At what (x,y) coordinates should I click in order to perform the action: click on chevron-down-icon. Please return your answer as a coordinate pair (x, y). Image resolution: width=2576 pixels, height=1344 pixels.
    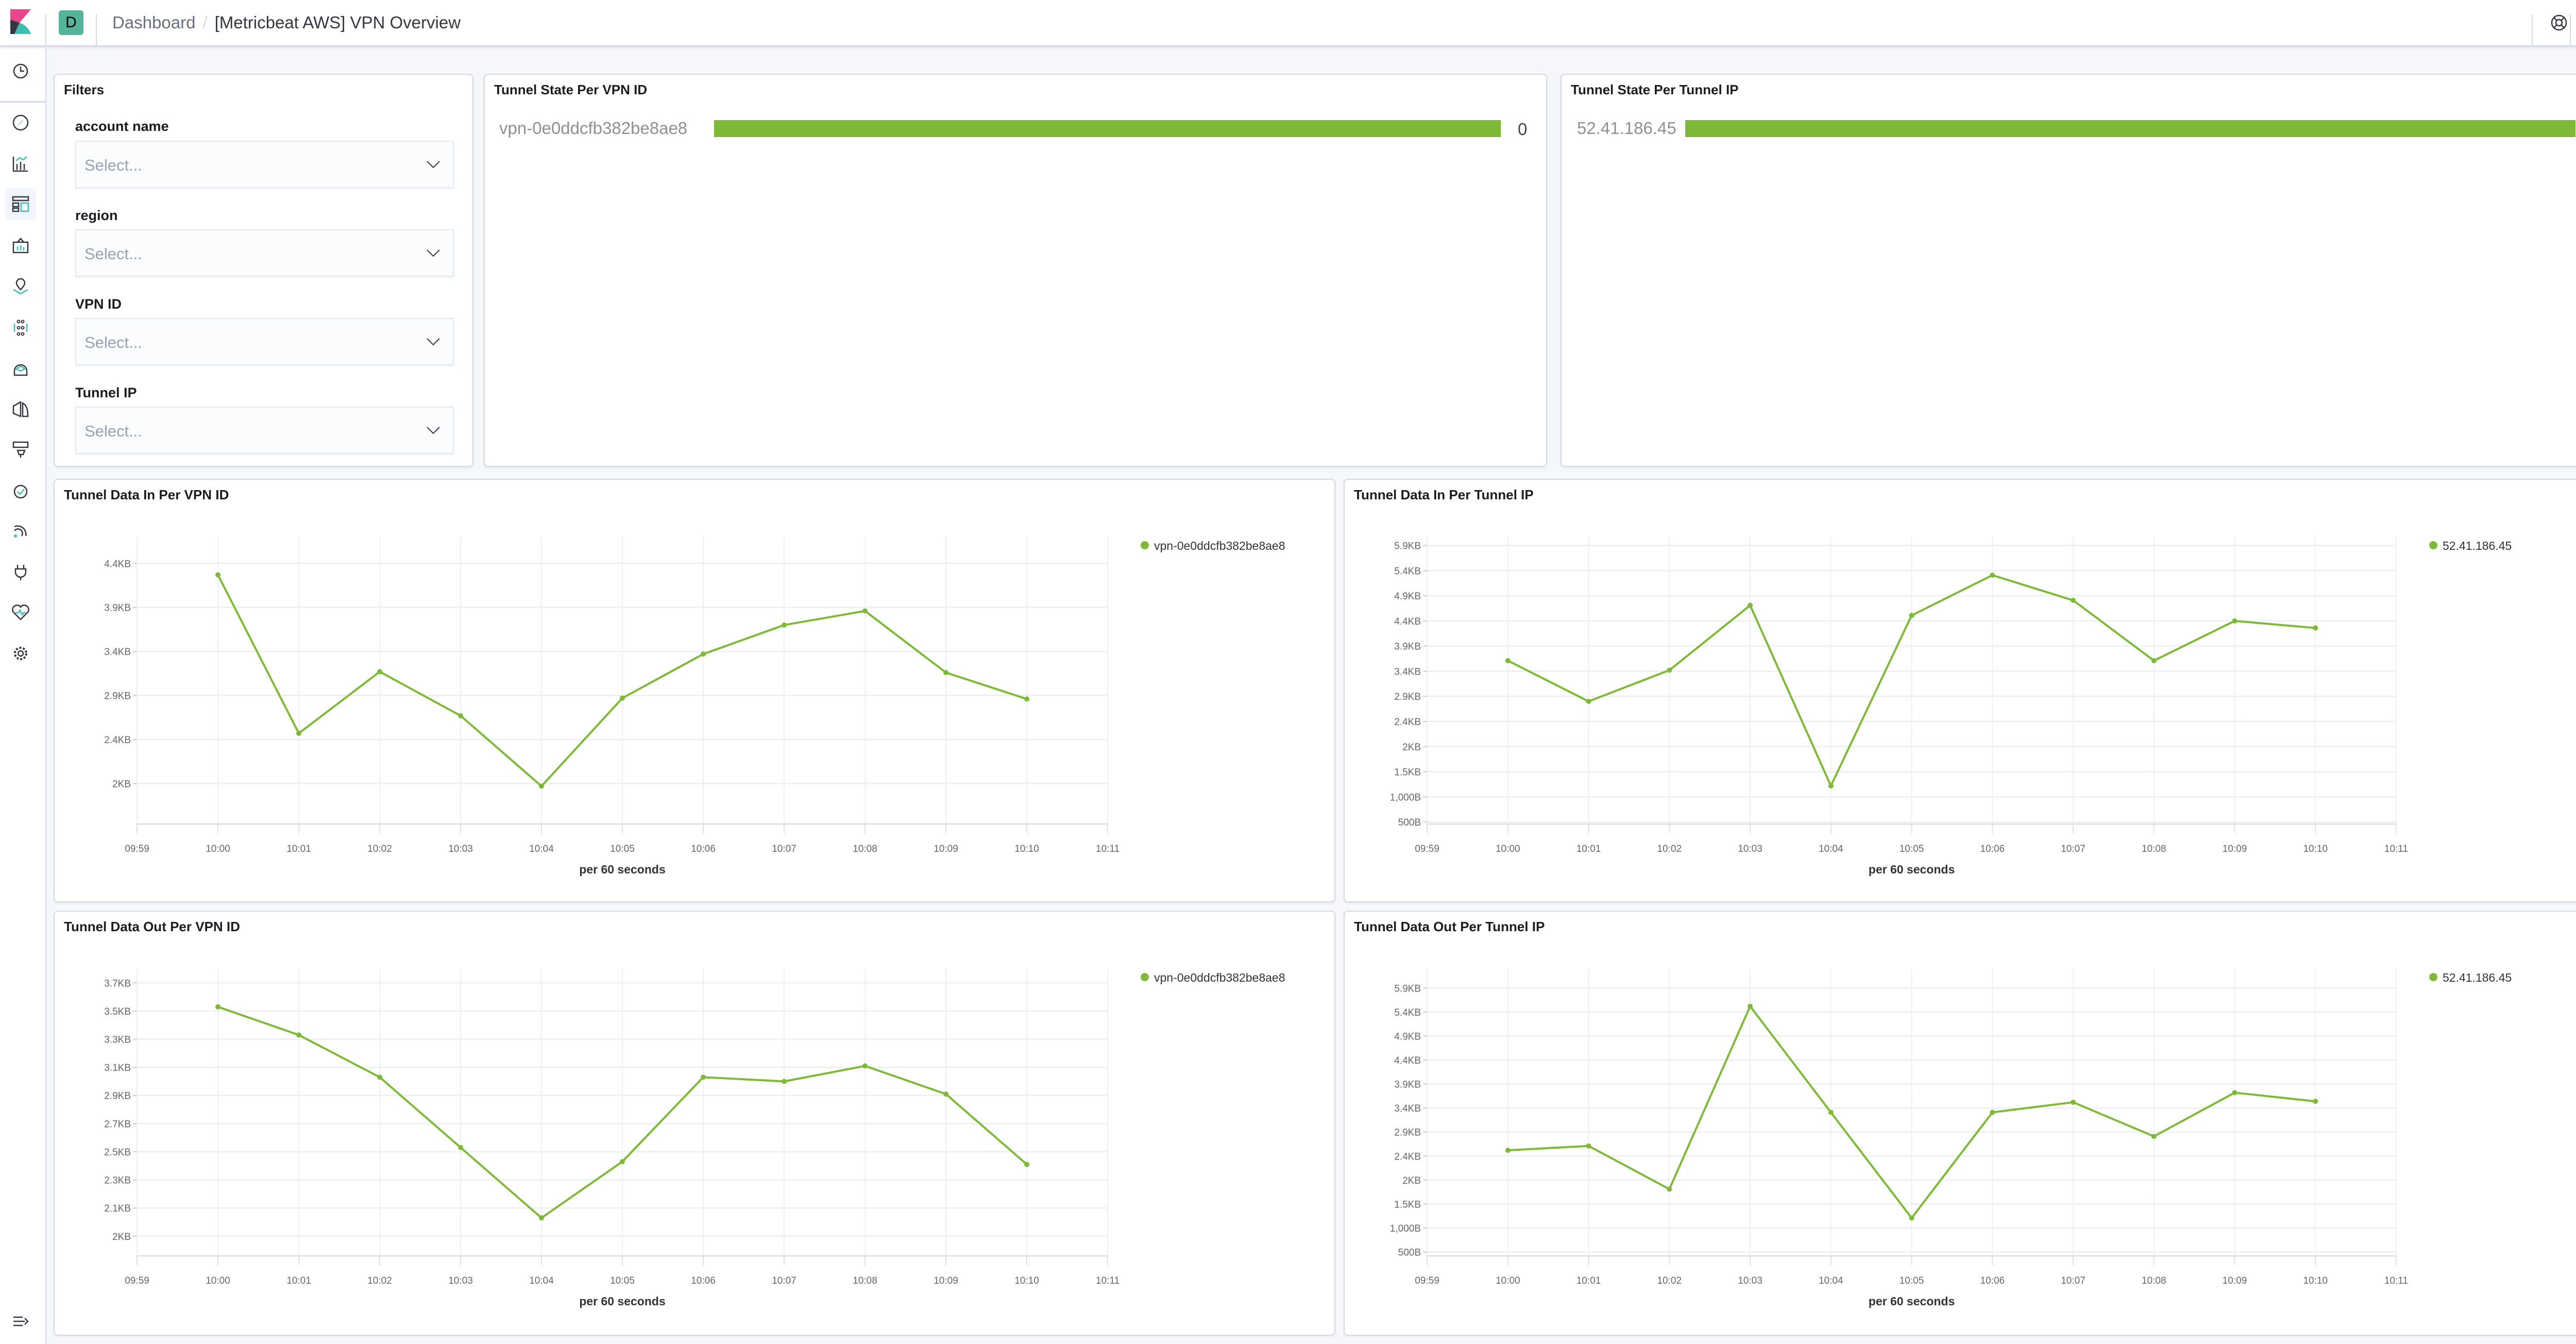
    Looking at the image, I should click on (433, 342).